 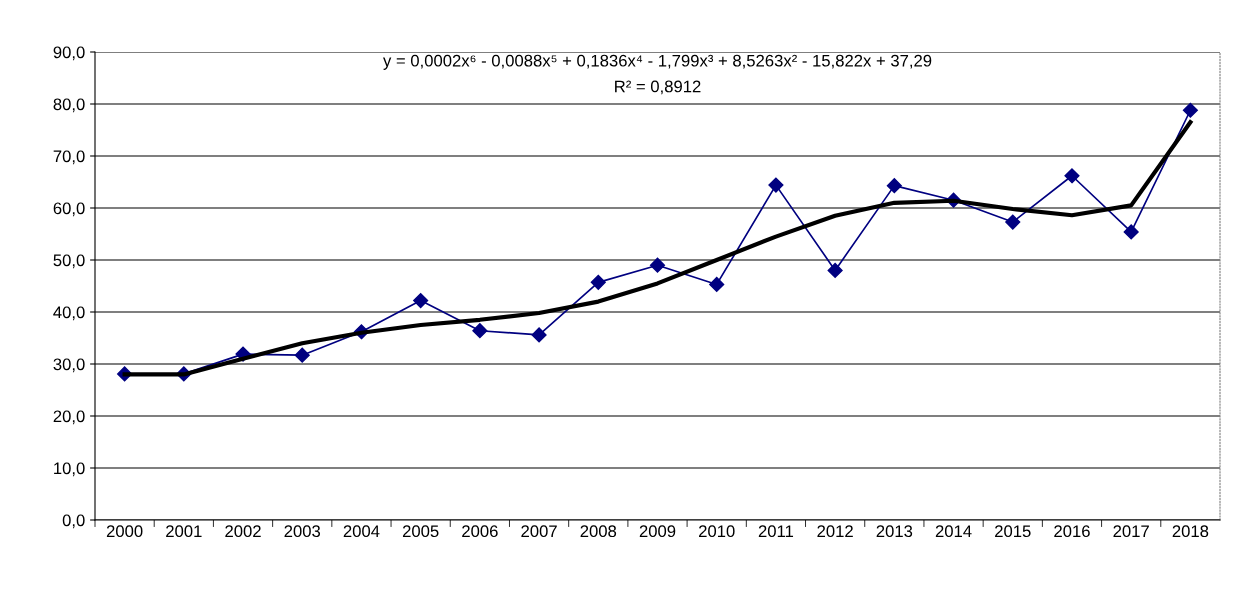 I want to click on y-tick-label: 10,0, so click(x=69, y=469).